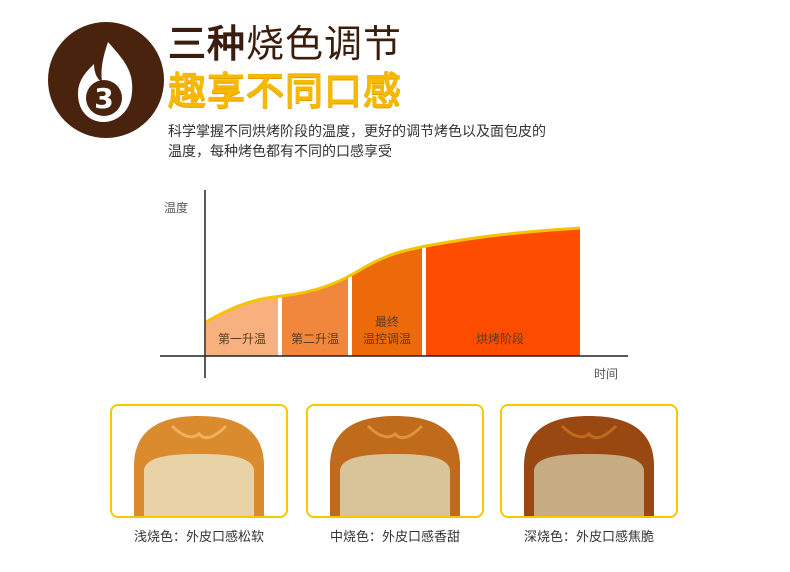 The width and height of the screenshot is (790, 572). Describe the element at coordinates (606, 374) in the screenshot. I see `x-axis-label: 时间` at that location.